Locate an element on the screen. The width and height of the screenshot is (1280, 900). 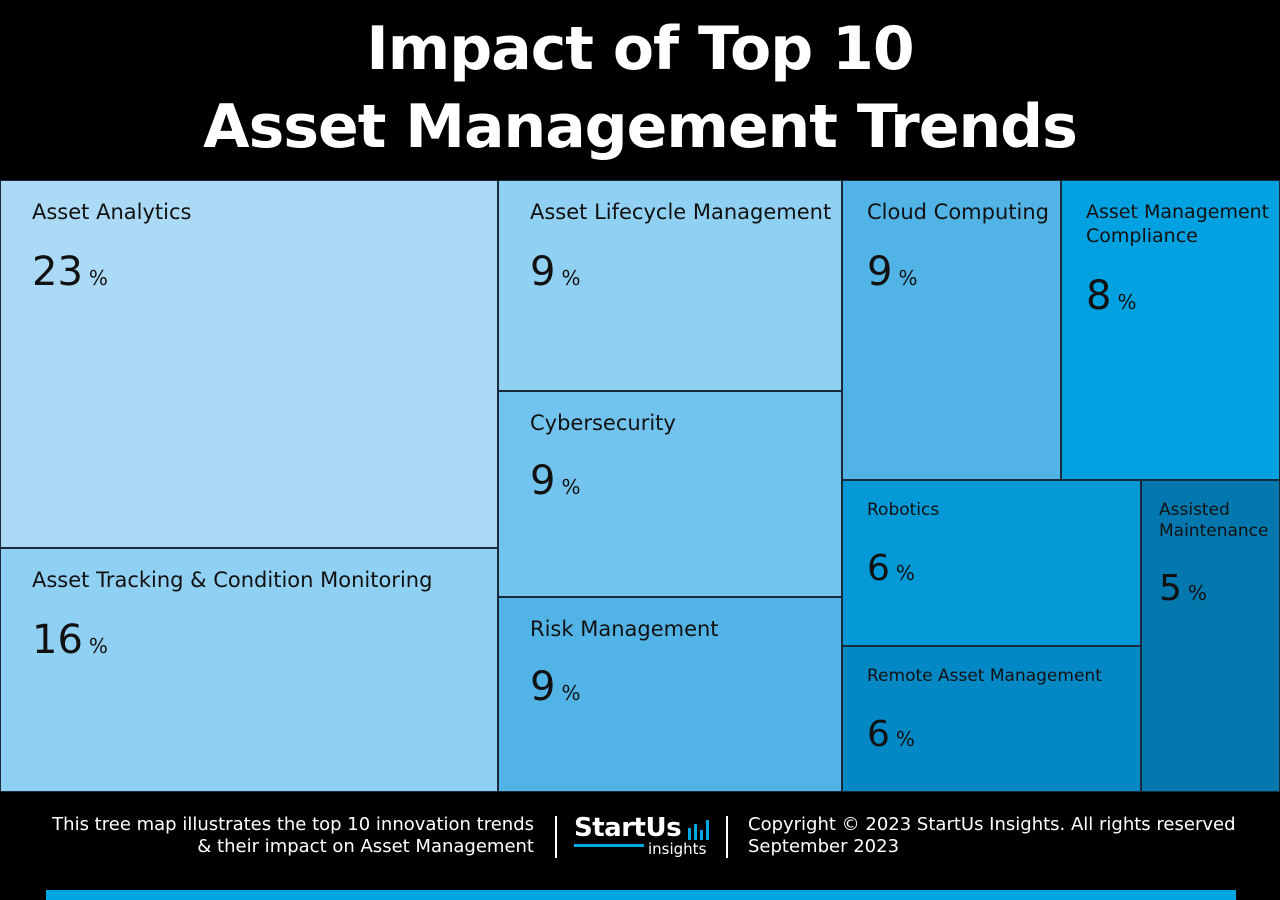
tile-value-number: 23 is located at coordinates (57, 272).